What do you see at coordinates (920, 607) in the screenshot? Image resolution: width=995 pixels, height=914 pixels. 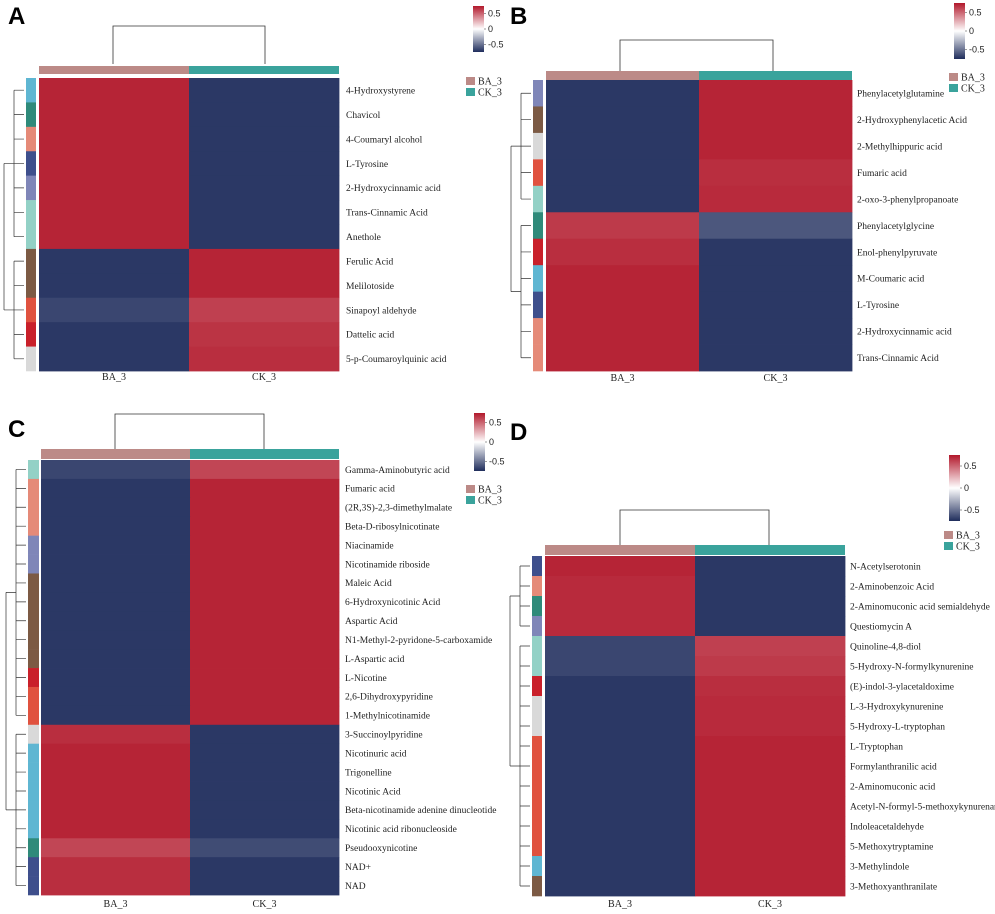 I see `row-label: 2-Aminomuconic acid semialdehyde` at bounding box center [920, 607].